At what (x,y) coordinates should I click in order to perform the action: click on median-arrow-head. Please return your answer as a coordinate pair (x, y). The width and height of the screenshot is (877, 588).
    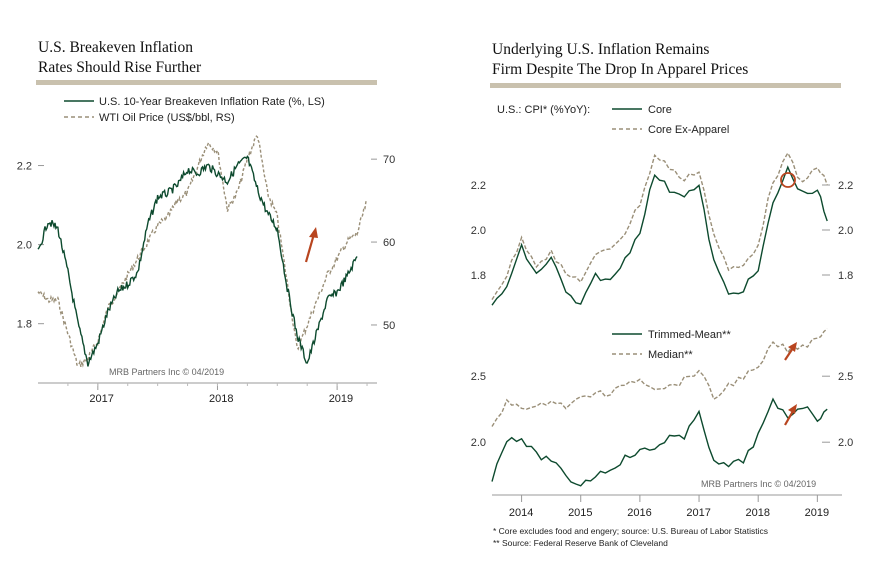
    Looking at the image, I should click on (792, 347).